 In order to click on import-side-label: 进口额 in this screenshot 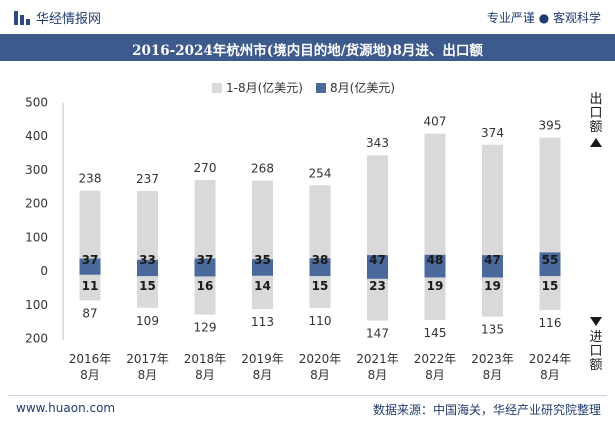, I will do `click(595, 351)`.